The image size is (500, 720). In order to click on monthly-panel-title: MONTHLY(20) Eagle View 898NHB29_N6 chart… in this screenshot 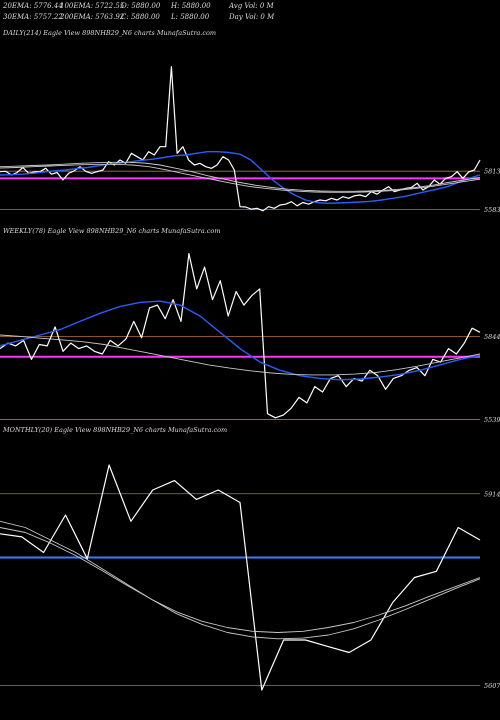, I will do `click(114, 430)`.